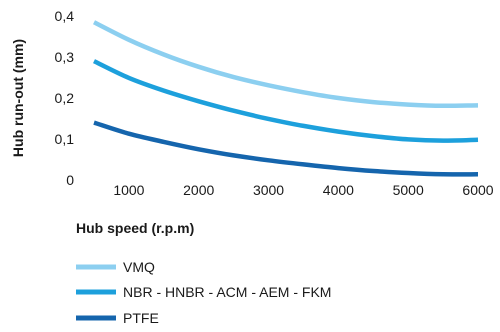 The image size is (500, 332). I want to click on x-axis-label: Hub speed (r.p.m), so click(135, 228).